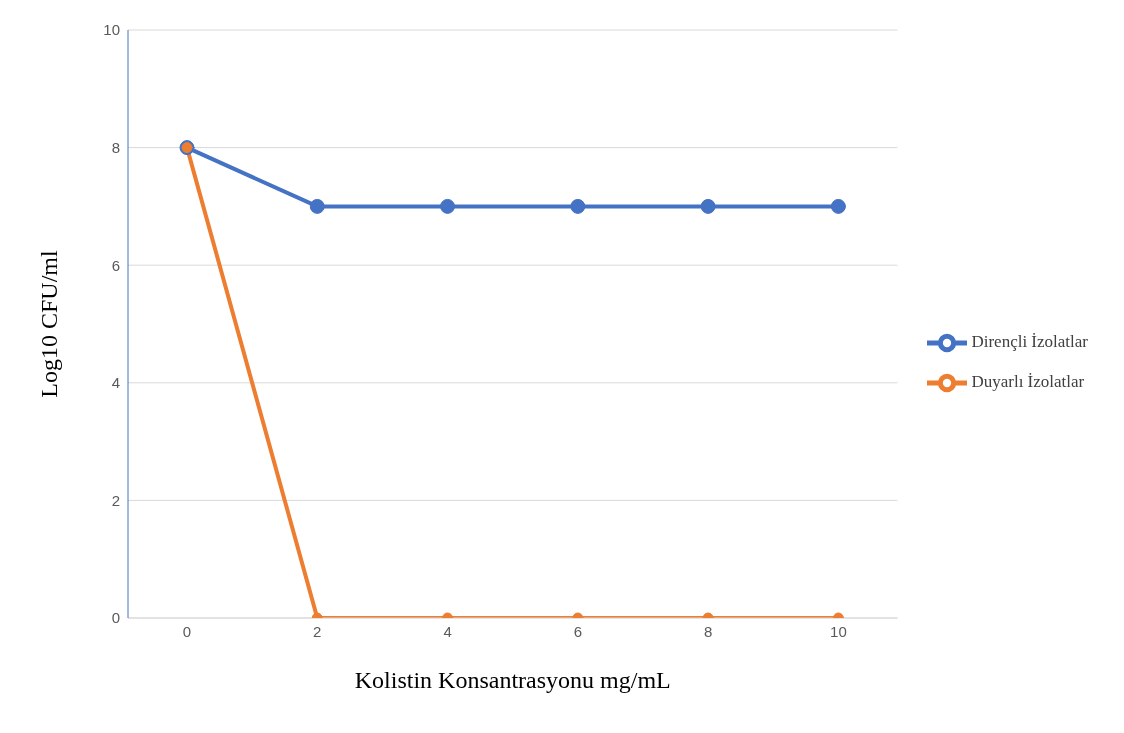  I want to click on legend-label: Duyarlı İzolatlar, so click(1028, 381).